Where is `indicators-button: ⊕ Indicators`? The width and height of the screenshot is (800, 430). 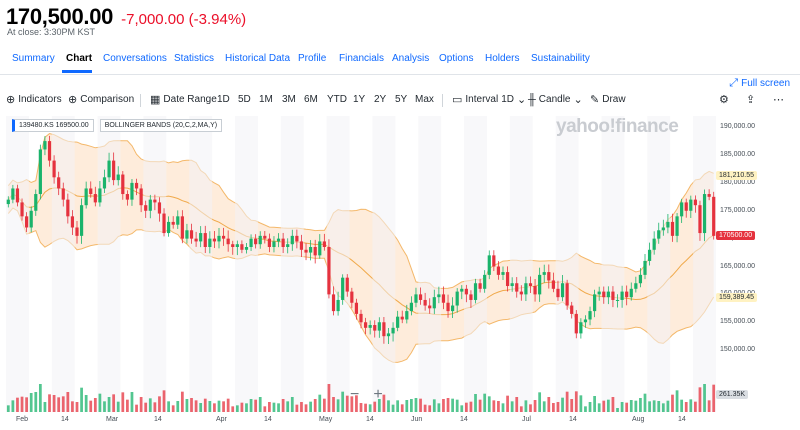
indicators-button: ⊕ Indicators is located at coordinates (34, 100).